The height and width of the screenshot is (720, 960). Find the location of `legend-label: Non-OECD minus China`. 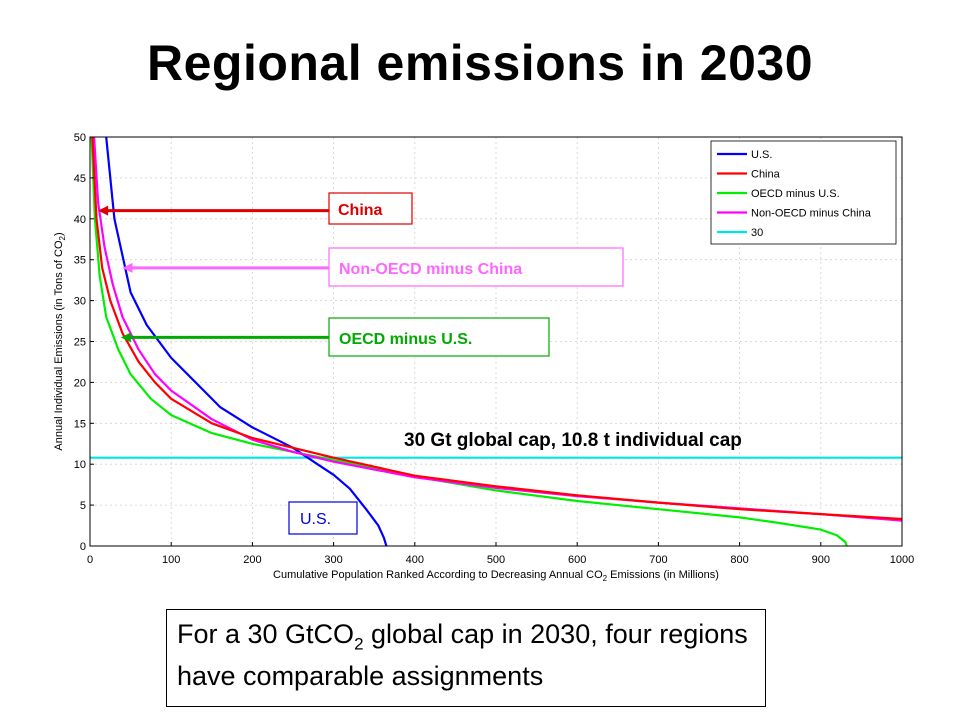

legend-label: Non-OECD minus China is located at coordinates (811, 214).